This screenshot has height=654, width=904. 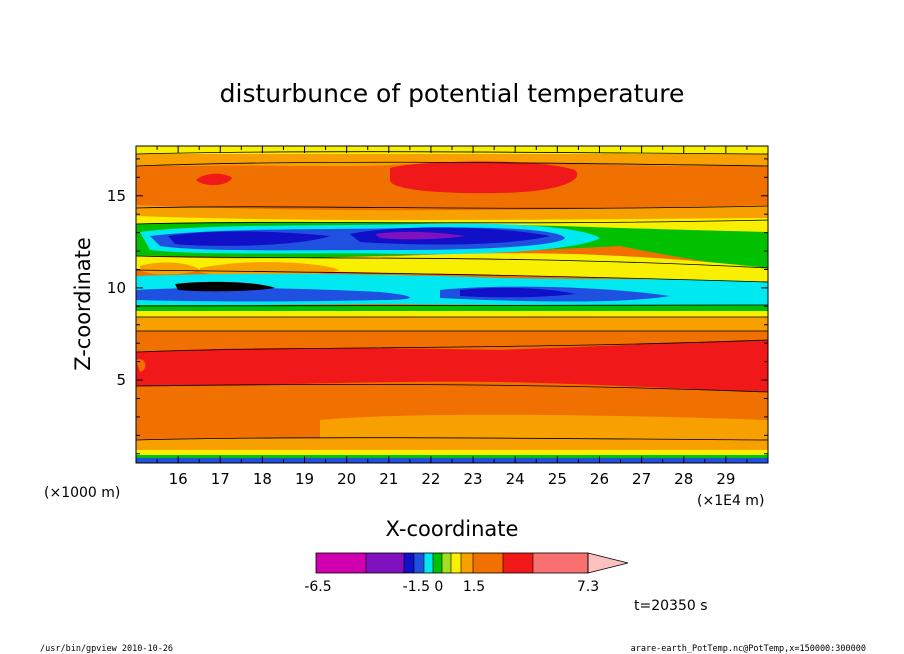 I want to click on near-surface-orange, so click(x=544, y=429).